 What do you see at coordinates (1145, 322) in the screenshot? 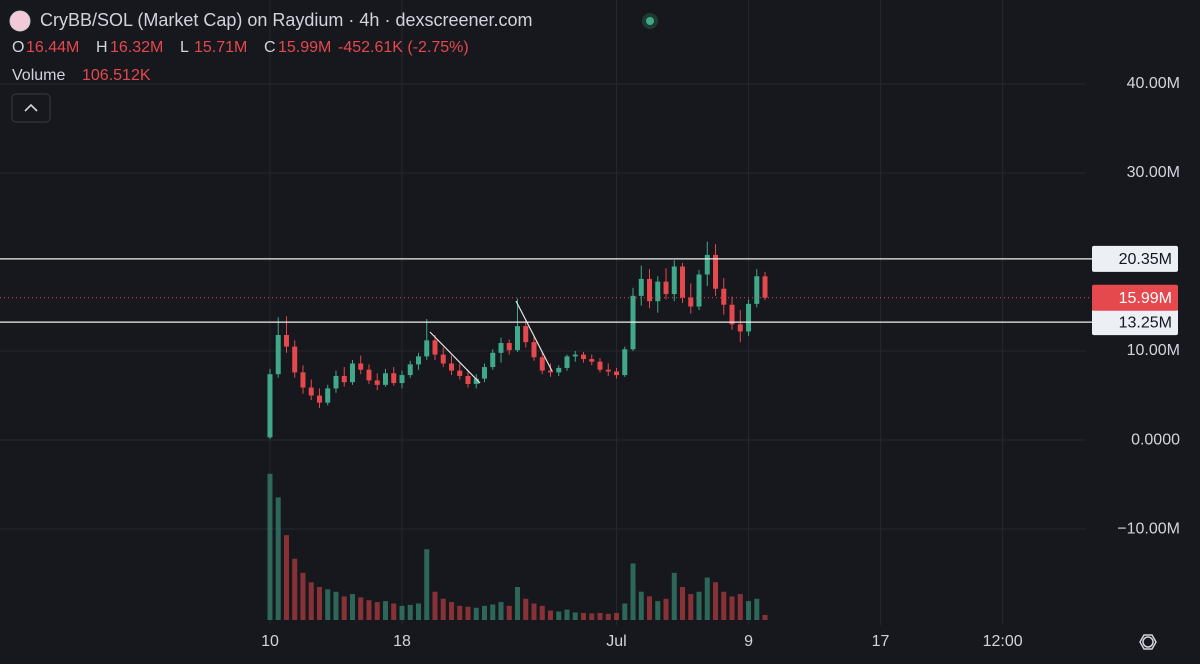
I see `price-label: 13.25M` at bounding box center [1145, 322].